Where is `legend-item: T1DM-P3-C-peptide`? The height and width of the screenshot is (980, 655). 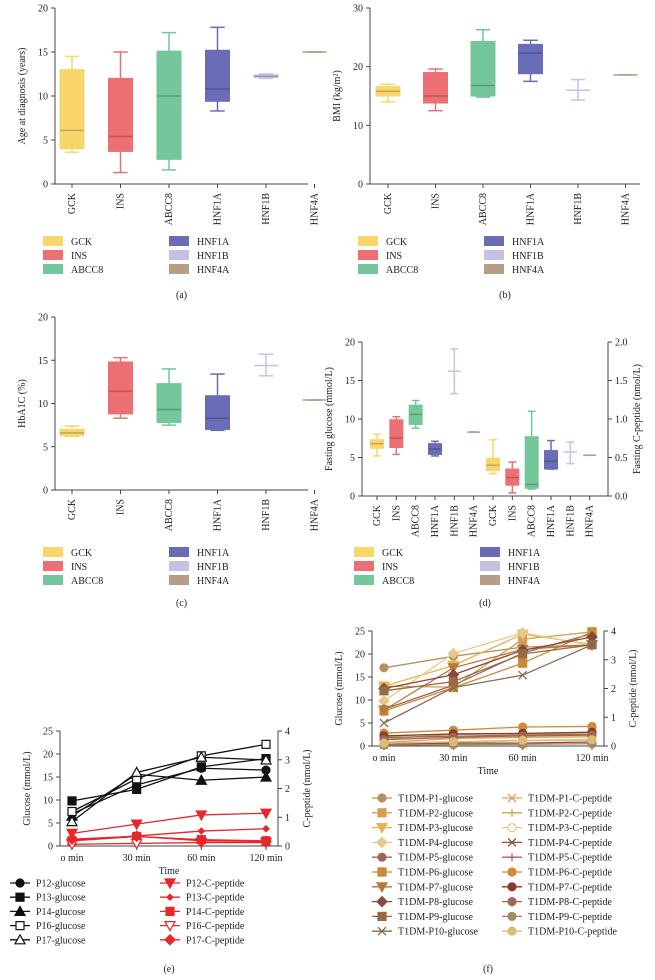
legend-item: T1DM-P3-C-peptide is located at coordinates (557, 828).